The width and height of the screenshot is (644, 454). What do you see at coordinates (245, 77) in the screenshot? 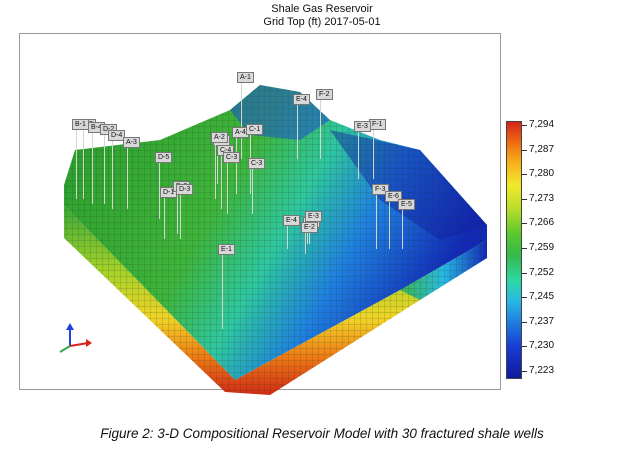
I see `well-label: A-1` at bounding box center [245, 77].